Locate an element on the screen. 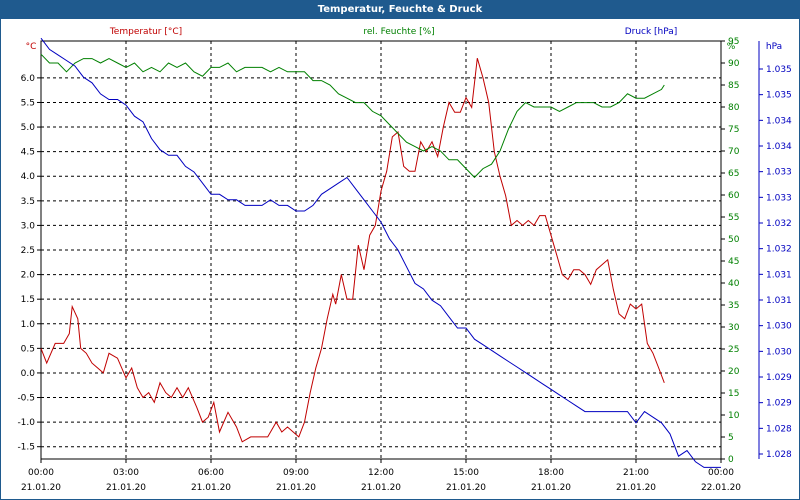 This screenshot has height=500, width=800. x-tick-time: 09:00 is located at coordinates (296, 473).